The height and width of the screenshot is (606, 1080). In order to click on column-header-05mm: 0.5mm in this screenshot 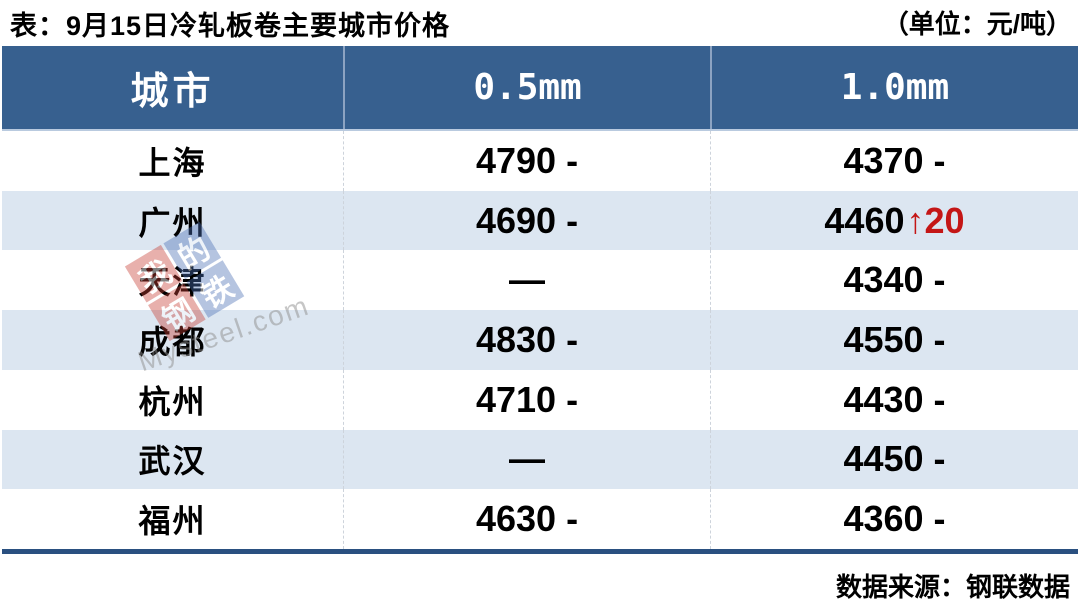, I will do `click(526, 87)`.